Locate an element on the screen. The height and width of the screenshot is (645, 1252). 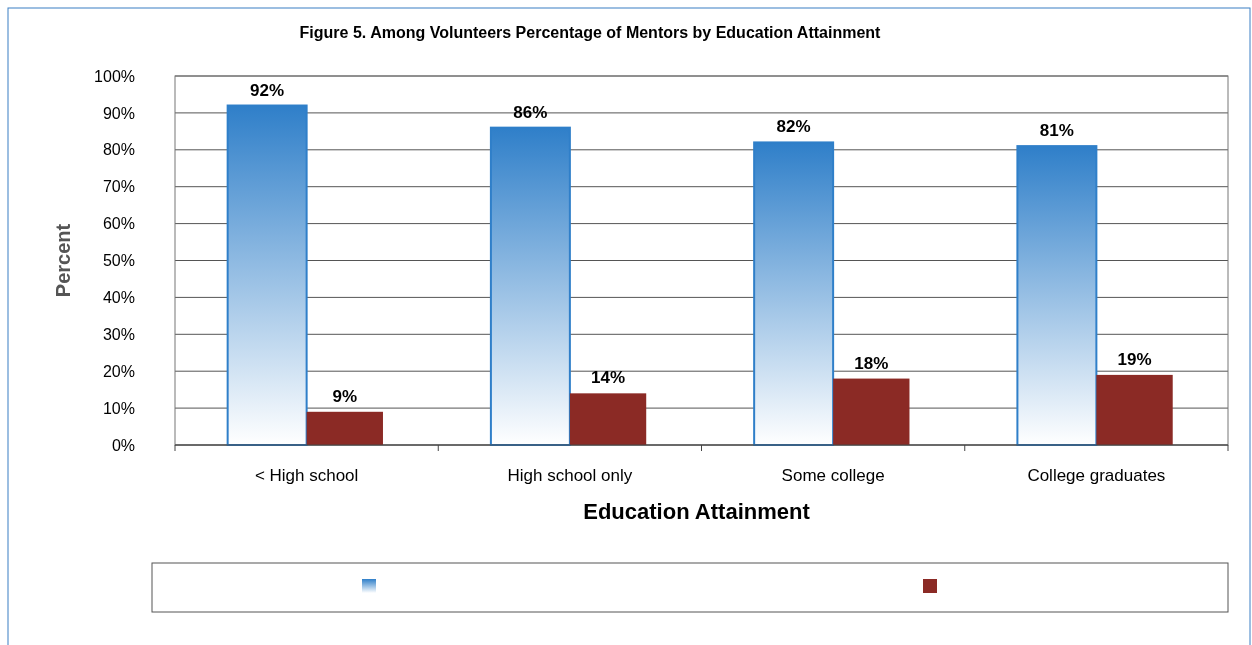
data-label: 9% is located at coordinates (345, 396).